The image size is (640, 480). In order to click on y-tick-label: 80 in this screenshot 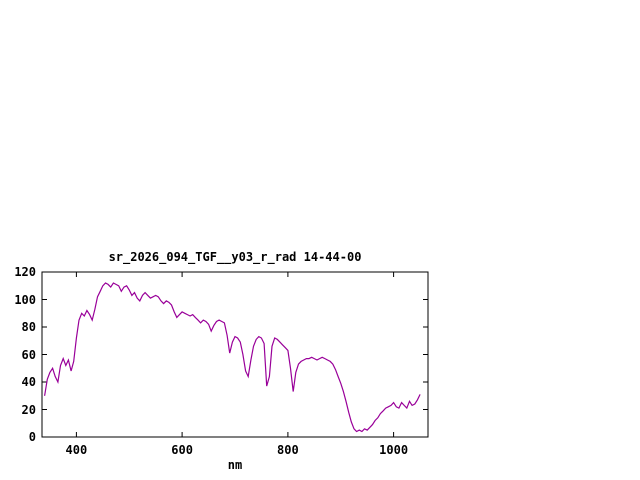, I will do `click(28, 327)`.